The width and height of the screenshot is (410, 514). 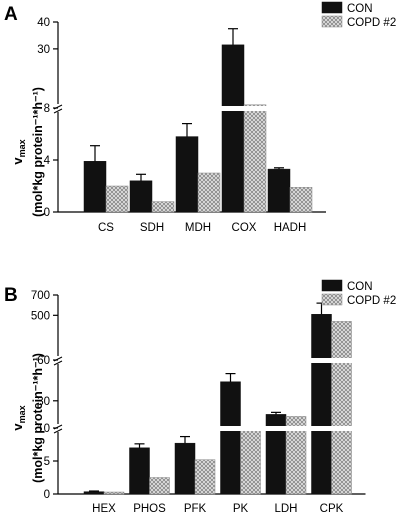 I want to click on x-tick-label: MDH, so click(x=198, y=228).